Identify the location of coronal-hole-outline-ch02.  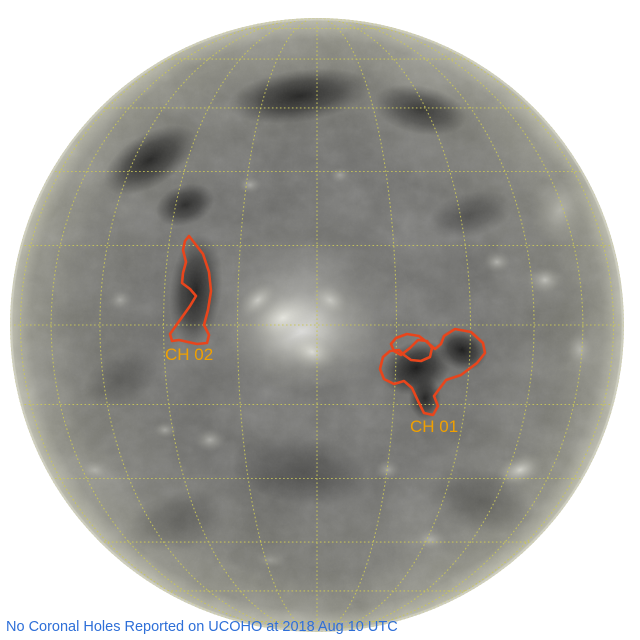
(190, 290).